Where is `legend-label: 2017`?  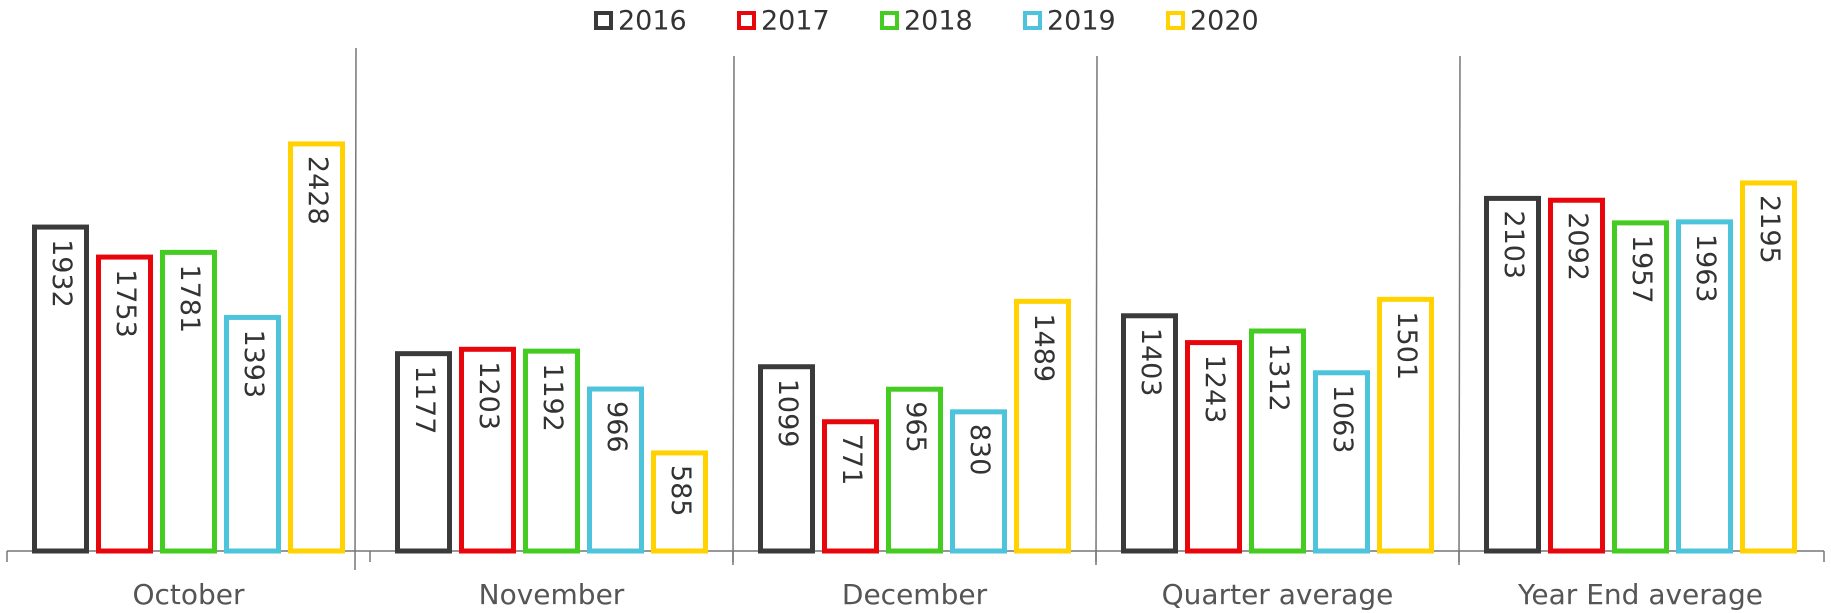
legend-label: 2017 is located at coordinates (795, 21).